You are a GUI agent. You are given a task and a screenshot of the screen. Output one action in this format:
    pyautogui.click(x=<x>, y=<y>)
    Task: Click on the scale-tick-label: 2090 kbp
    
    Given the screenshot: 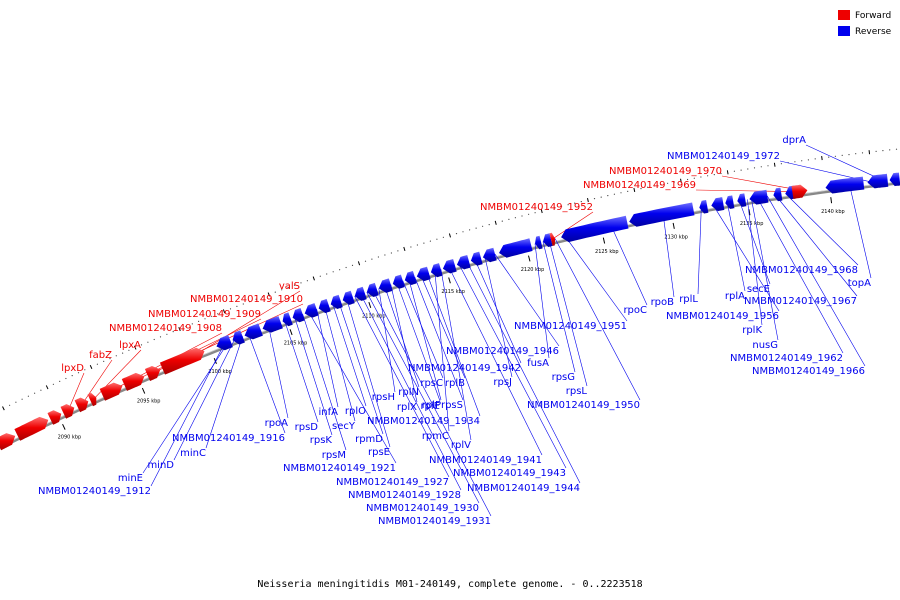 What is the action you would take?
    pyautogui.click(x=70, y=438)
    